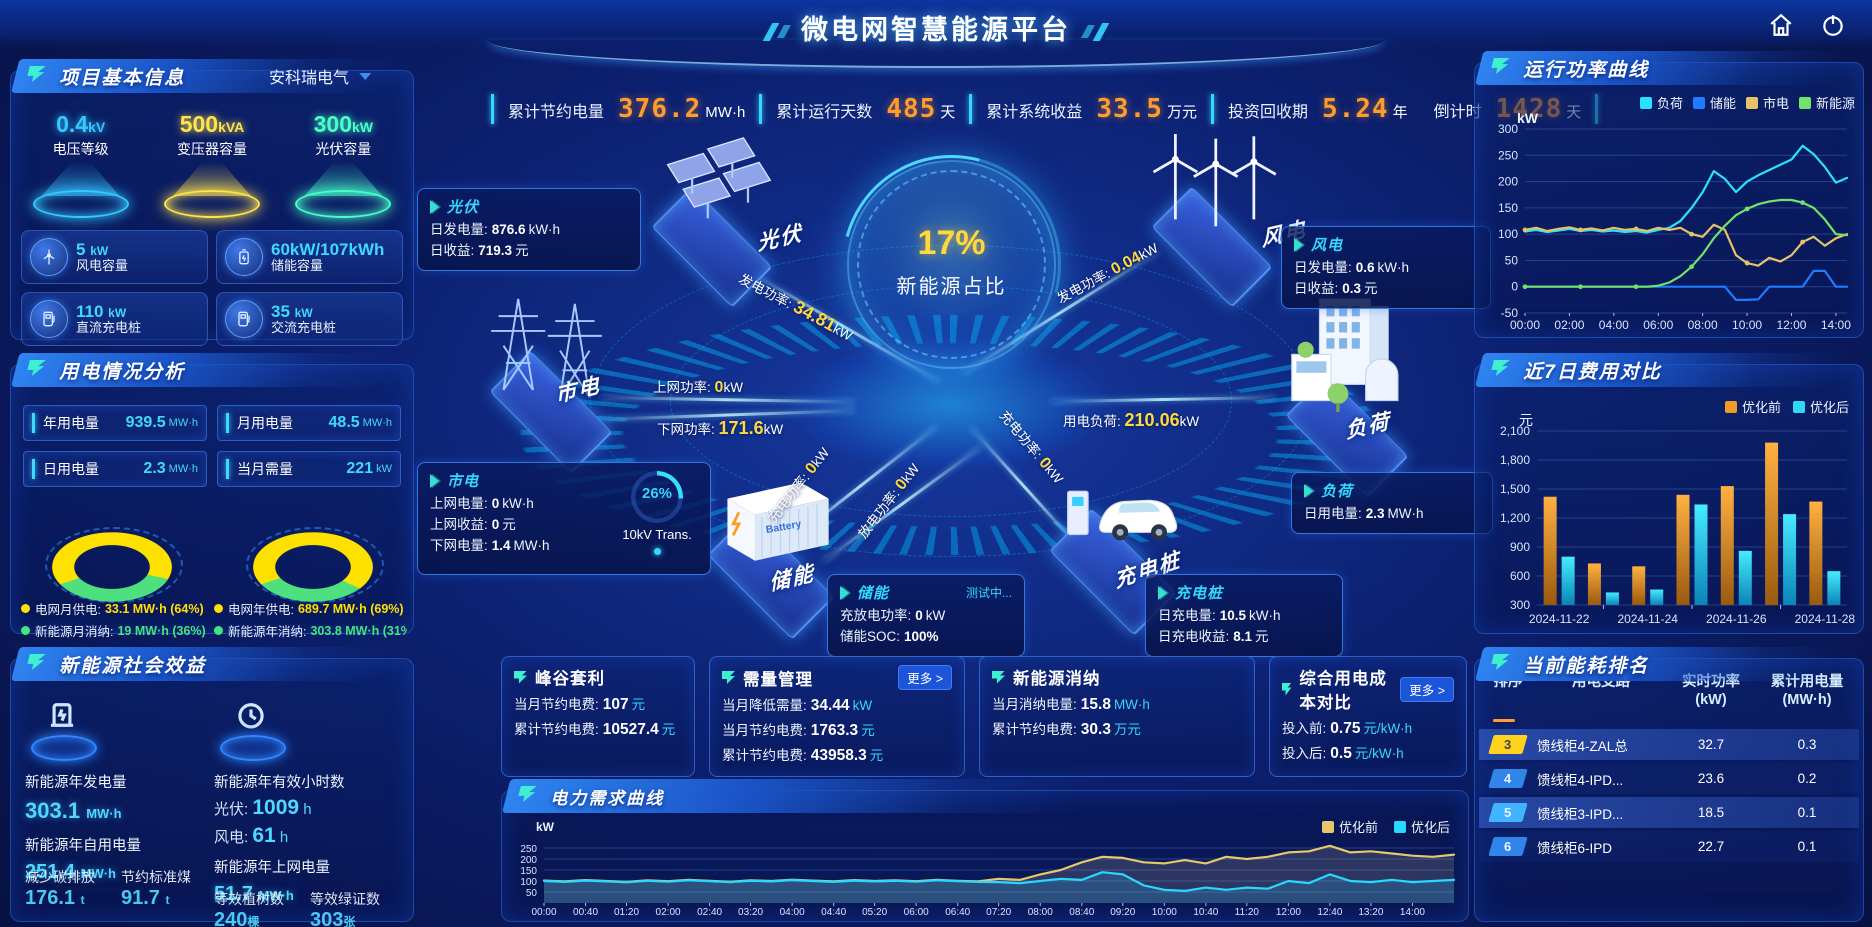 The image size is (1872, 927). I want to click on header-swoosh-decor, so click(936, 54).